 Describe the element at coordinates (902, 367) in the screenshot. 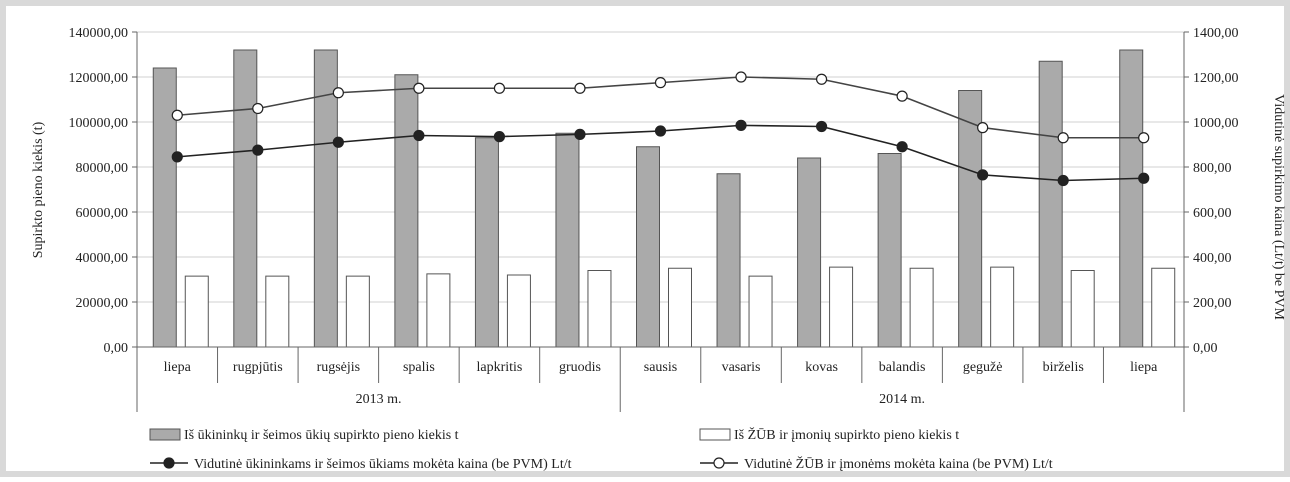

I see `x-tick-label: balandis` at that location.